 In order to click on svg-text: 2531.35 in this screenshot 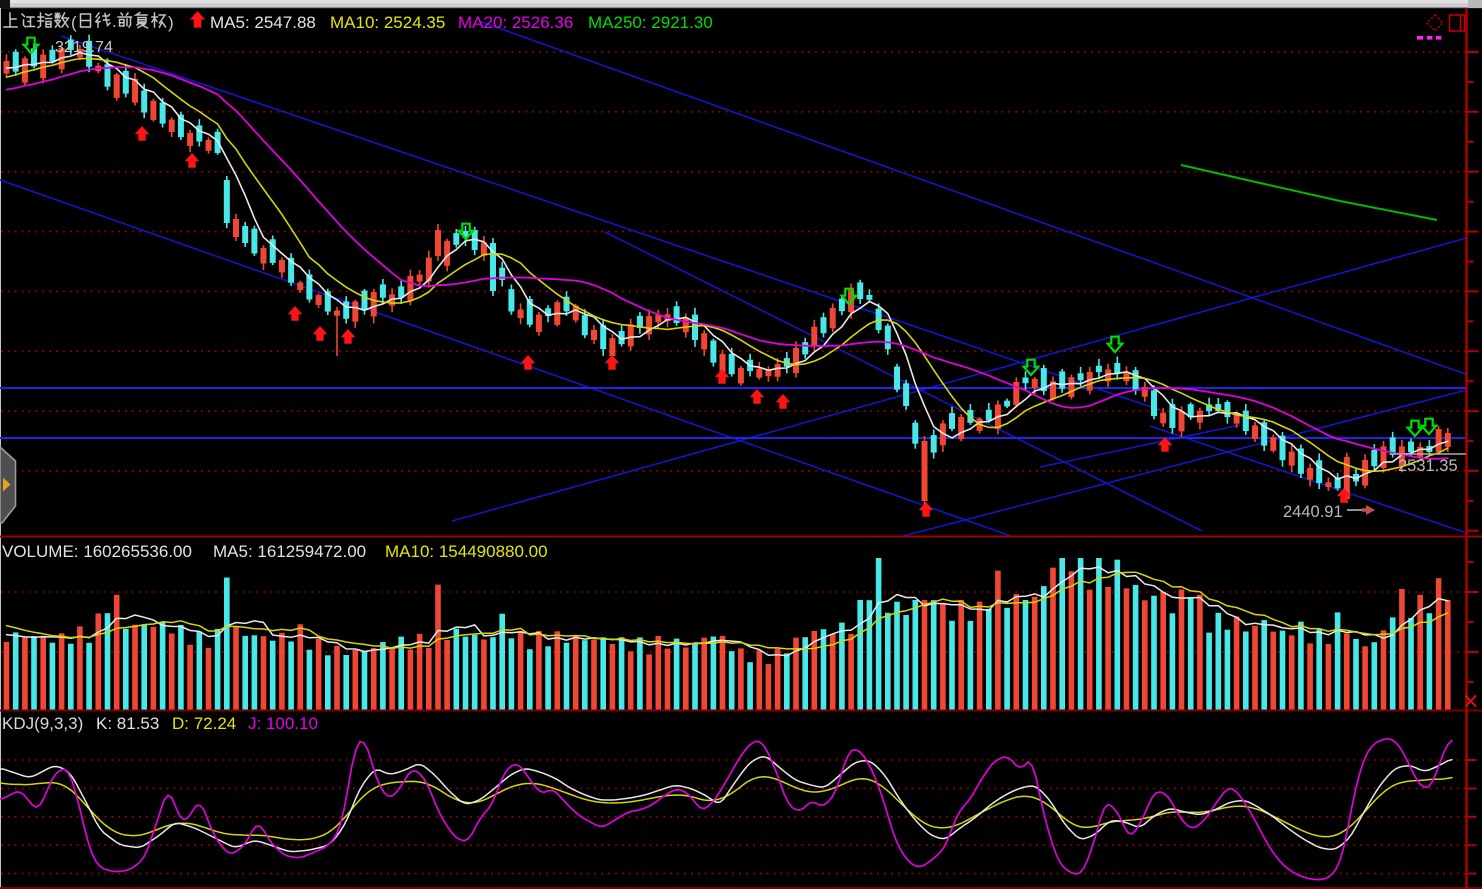, I will do `click(1428, 466)`.